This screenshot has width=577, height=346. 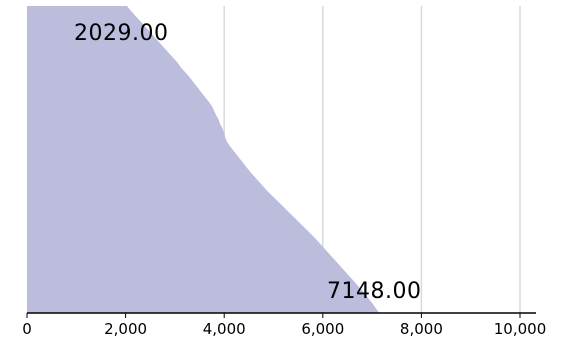 I want to click on x-axis-ticks: 0 2,000 4,000 6,000 8,000 10,000, so click(x=284, y=325).